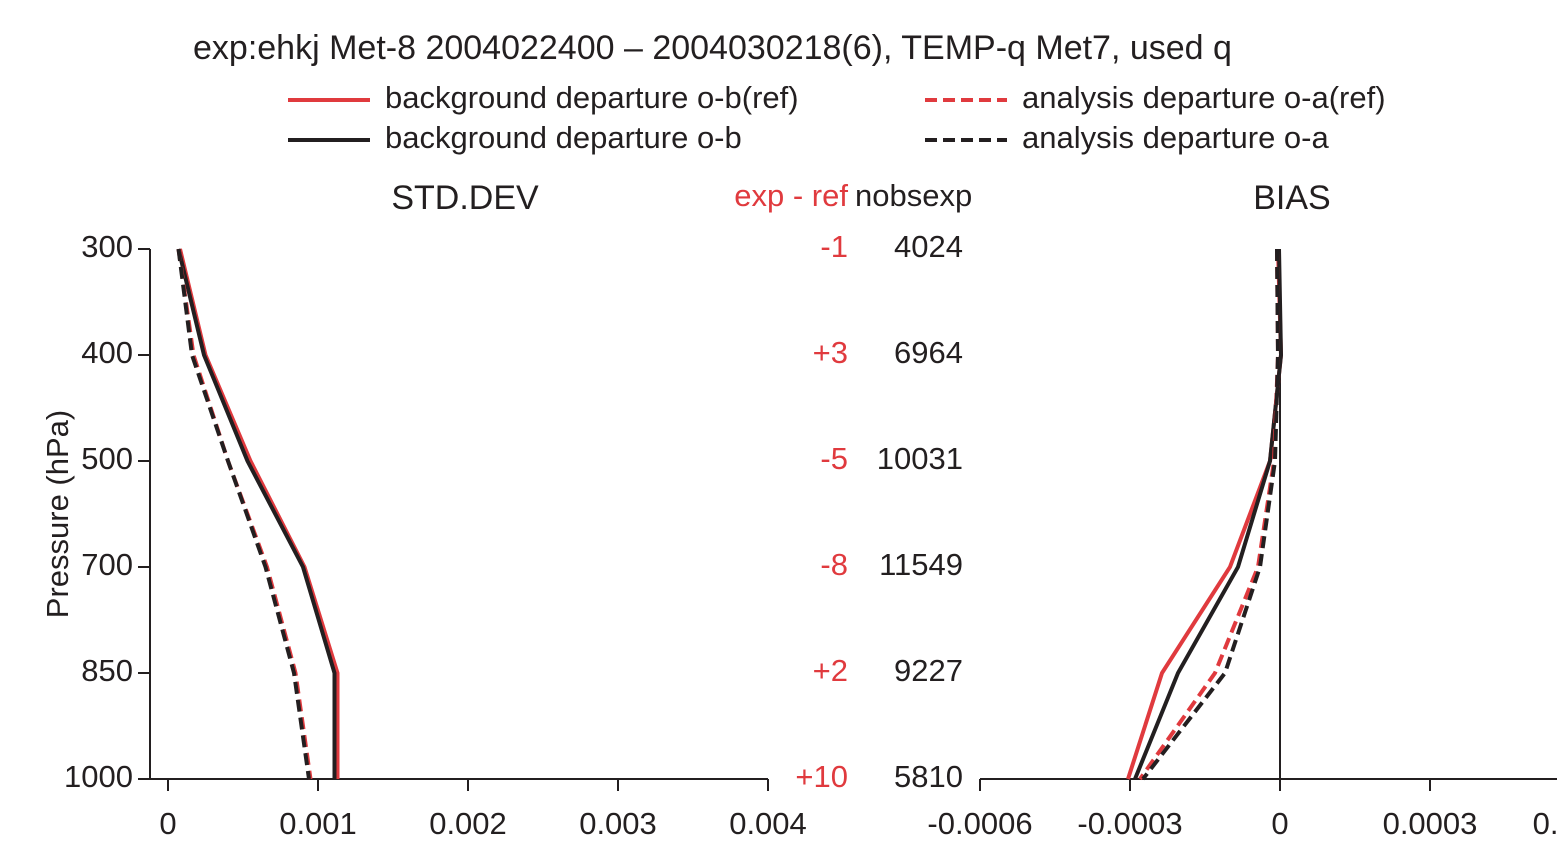 The image size is (1557, 846). What do you see at coordinates (1204, 97) in the screenshot?
I see `legend-label: analysis departure o-a(ref)` at bounding box center [1204, 97].